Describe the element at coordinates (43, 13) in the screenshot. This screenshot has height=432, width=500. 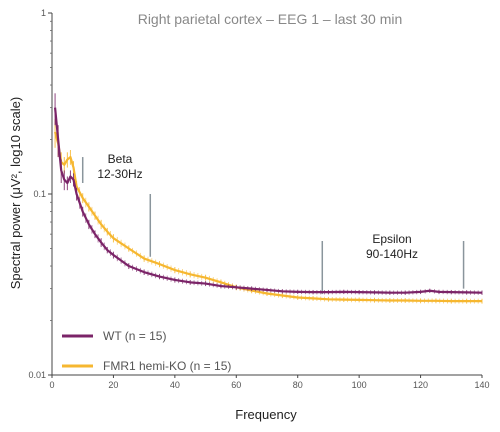
I see `y-tick-label: 1` at that location.